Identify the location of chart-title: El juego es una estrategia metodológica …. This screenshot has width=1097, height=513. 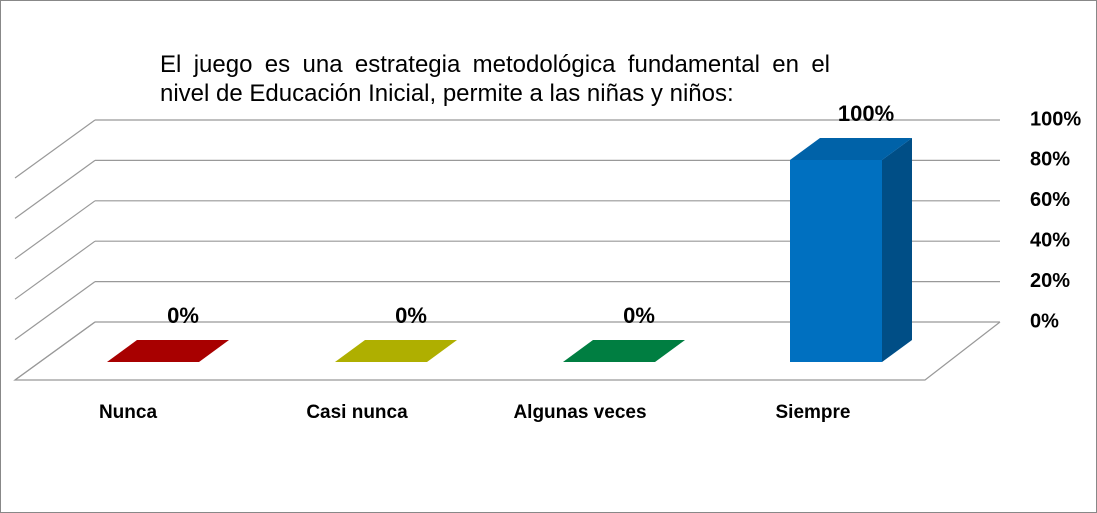
(495, 79).